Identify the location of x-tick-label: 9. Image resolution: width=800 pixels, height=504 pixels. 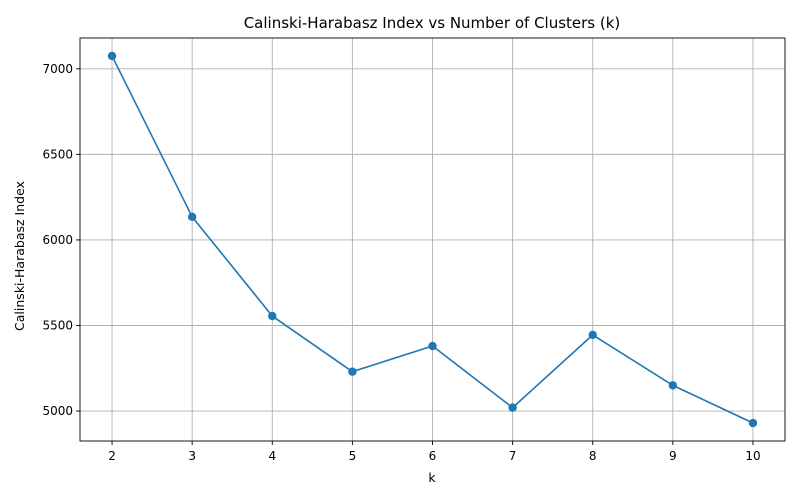
(673, 456).